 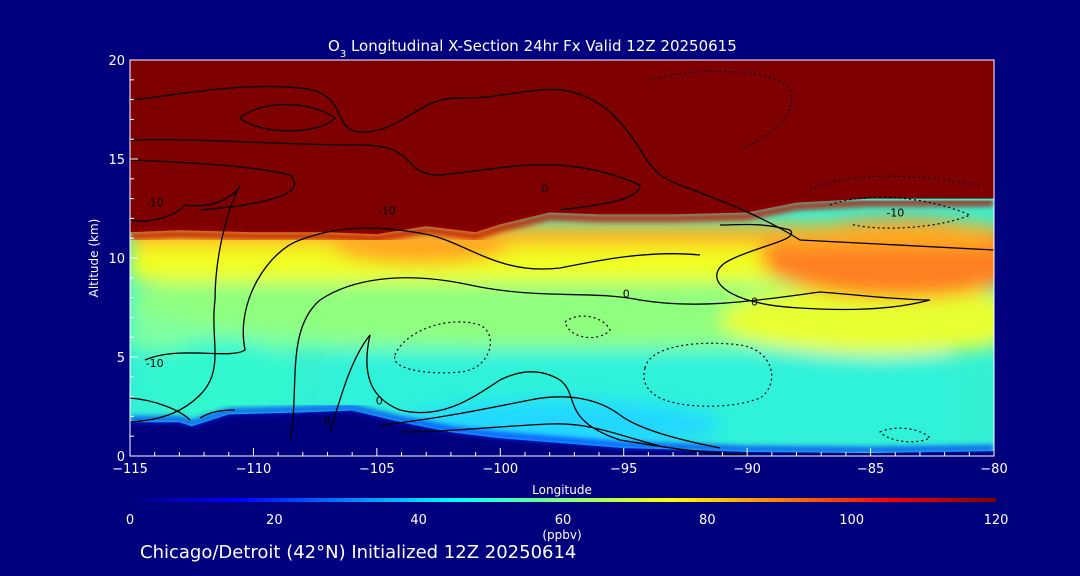 I want to click on contour-zero-lower, so click(x=545, y=395).